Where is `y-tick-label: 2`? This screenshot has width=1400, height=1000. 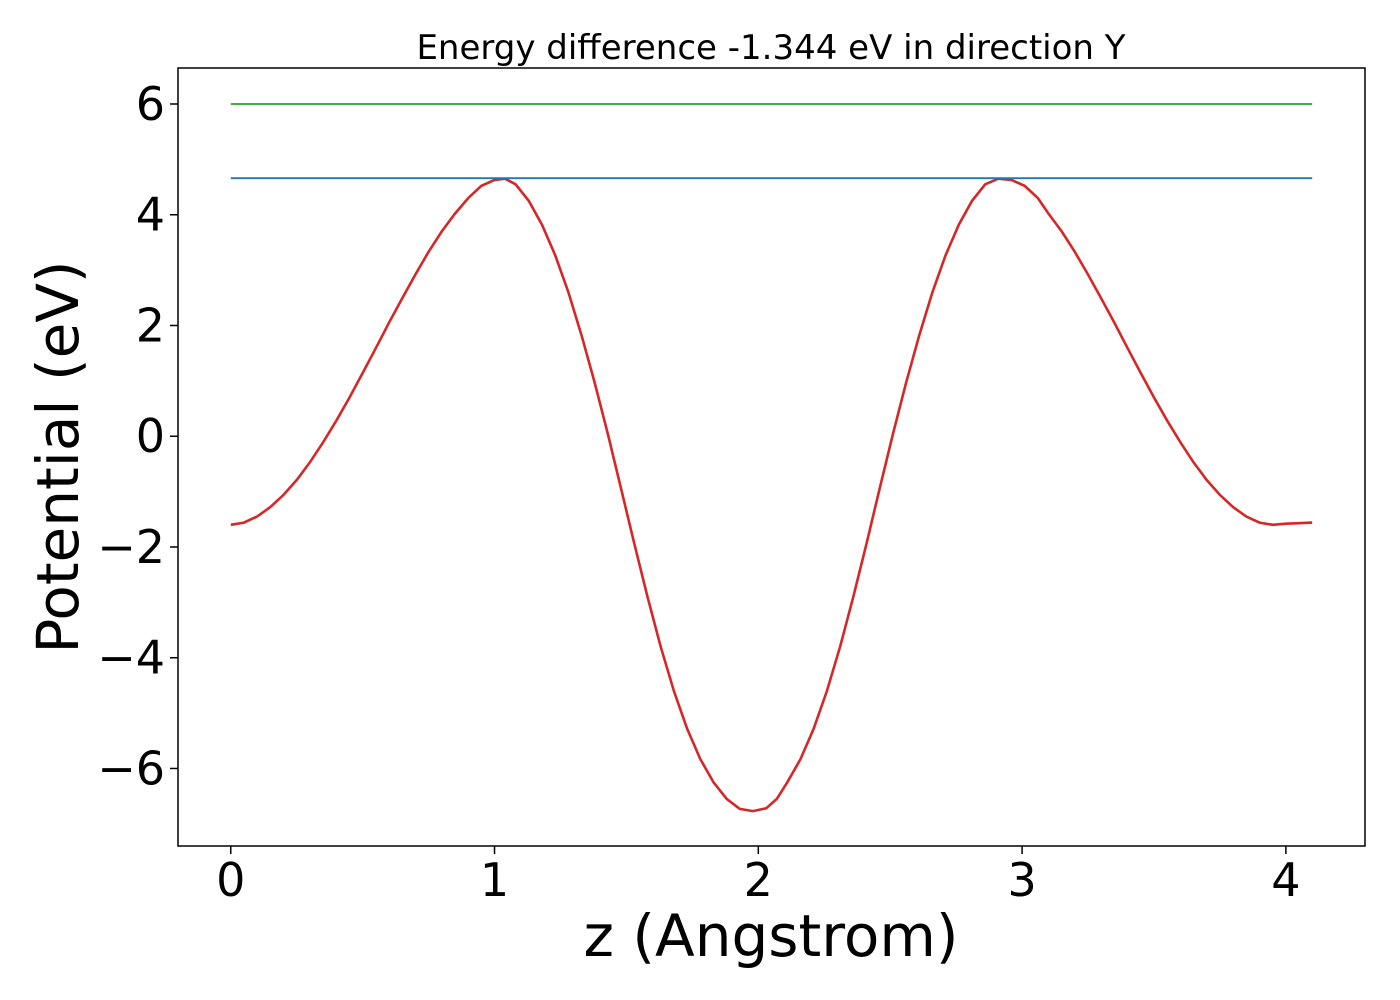 y-tick-label: 2 is located at coordinates (150, 325).